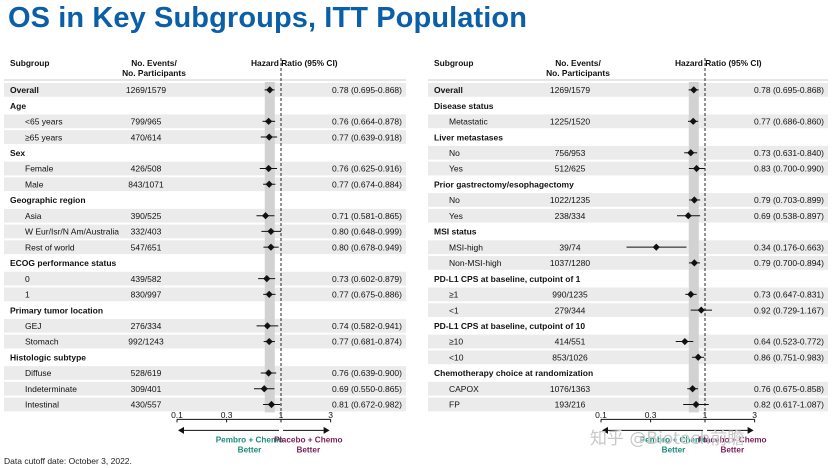 This screenshot has height=468, width=832. I want to click on panel2-row-hr-text: 0.34 (0.176-0.663), so click(789, 247).